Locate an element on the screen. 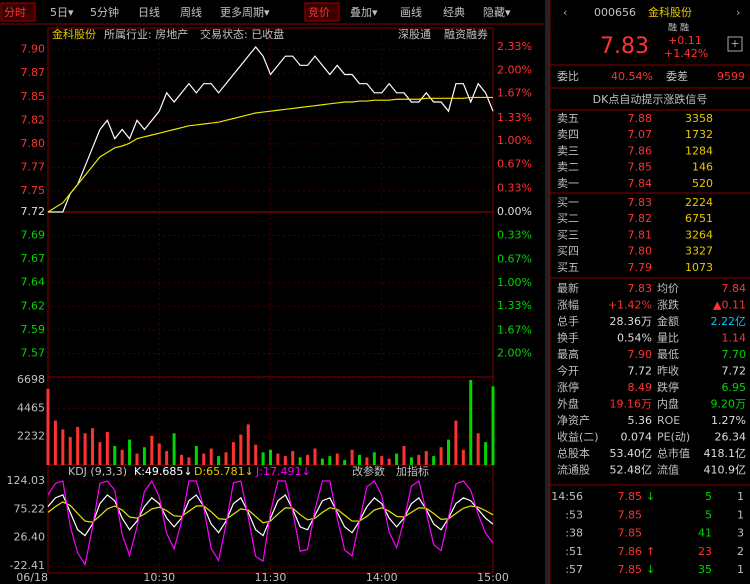  book-label: 买三 is located at coordinates (568, 234).